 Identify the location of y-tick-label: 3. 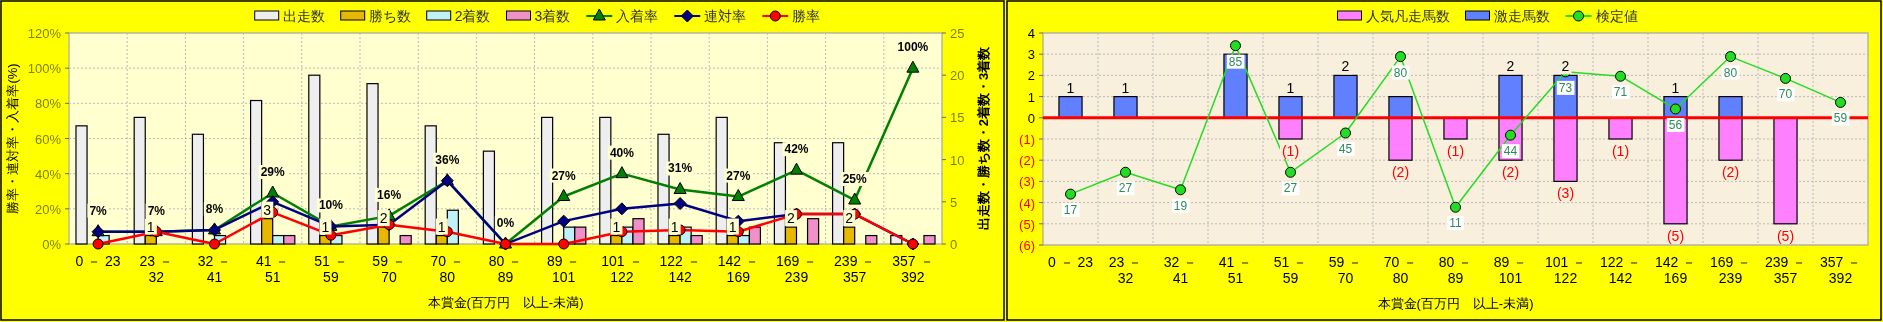
(1031, 55).